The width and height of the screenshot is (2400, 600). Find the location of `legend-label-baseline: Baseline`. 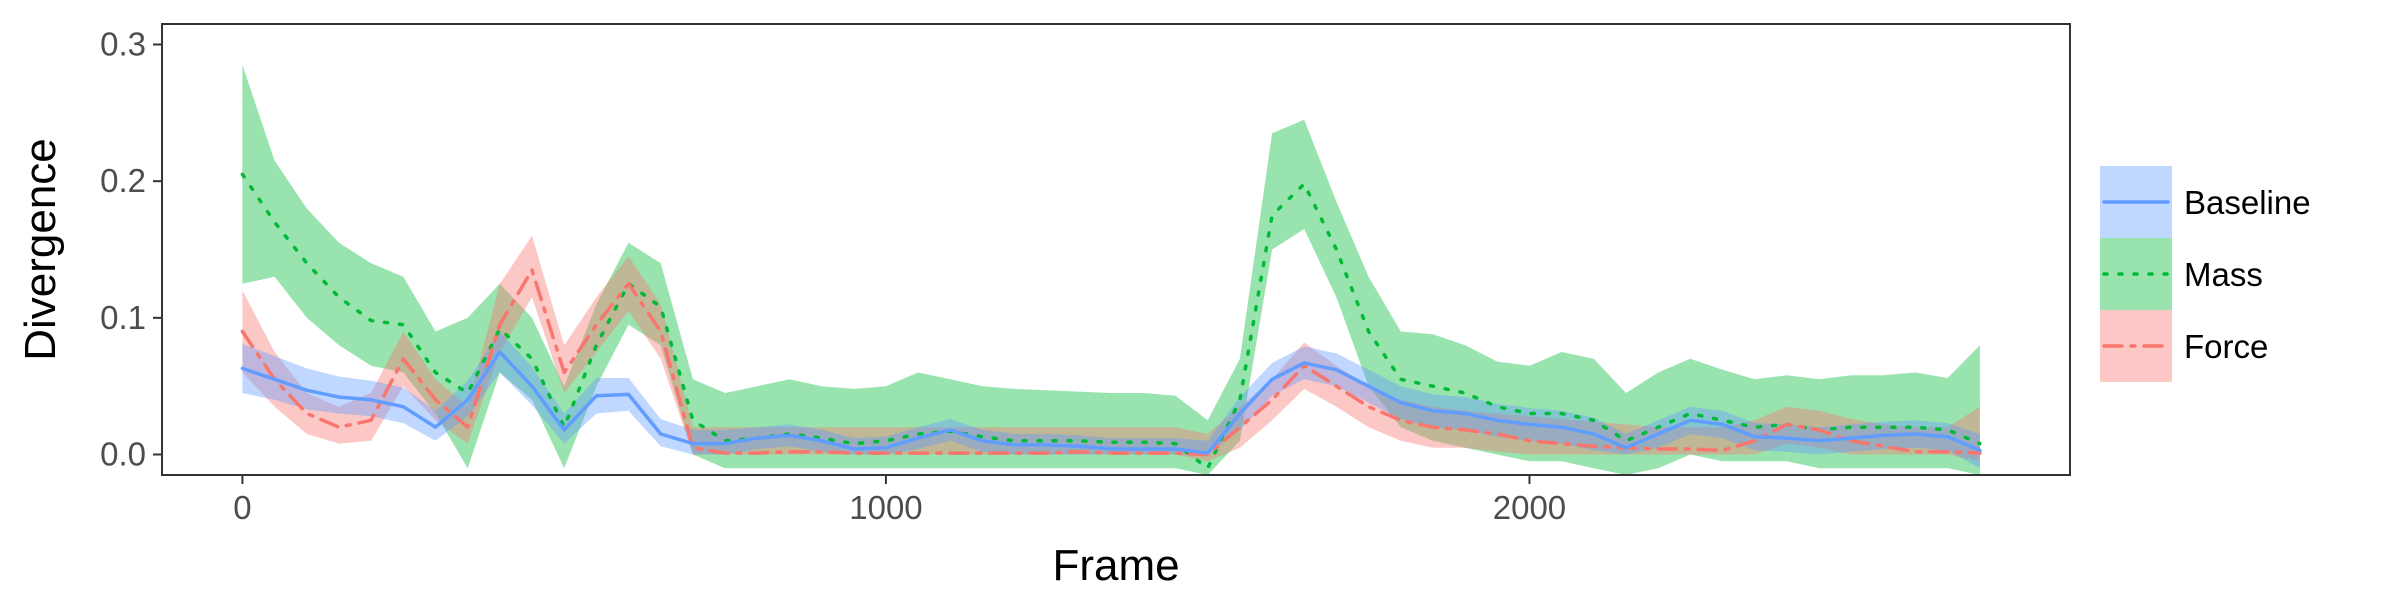

legend-label-baseline: Baseline is located at coordinates (2247, 202).